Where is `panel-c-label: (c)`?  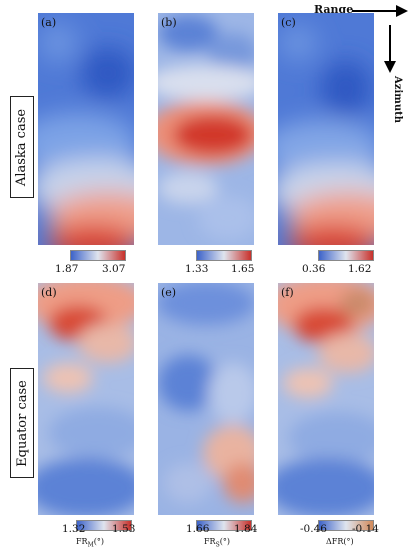 panel-c-label: (c) is located at coordinates (288, 22).